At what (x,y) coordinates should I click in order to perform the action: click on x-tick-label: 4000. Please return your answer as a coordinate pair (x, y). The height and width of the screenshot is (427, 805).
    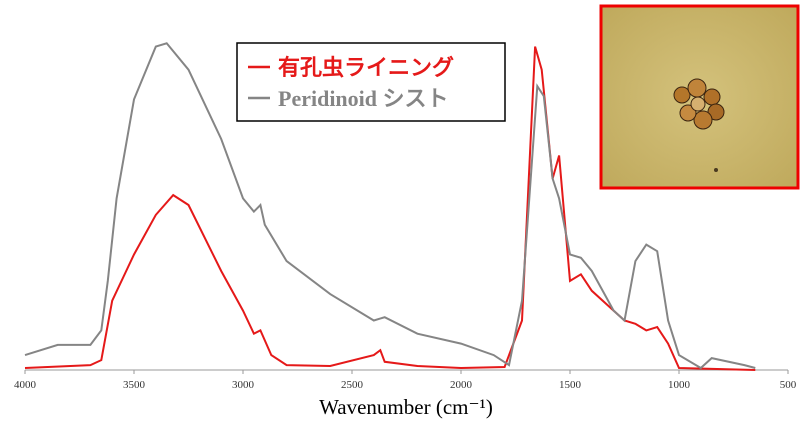
    Looking at the image, I should click on (25, 385).